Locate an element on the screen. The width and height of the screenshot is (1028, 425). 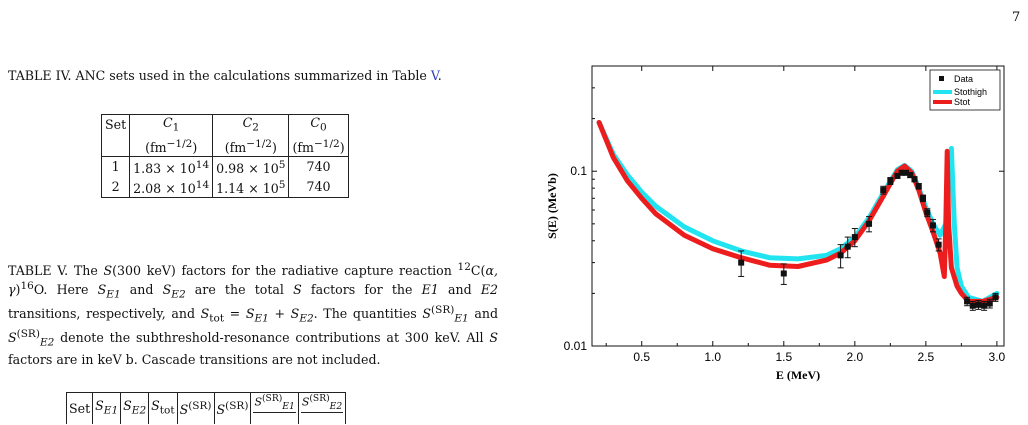
legend-data-marker is located at coordinates (941, 78).